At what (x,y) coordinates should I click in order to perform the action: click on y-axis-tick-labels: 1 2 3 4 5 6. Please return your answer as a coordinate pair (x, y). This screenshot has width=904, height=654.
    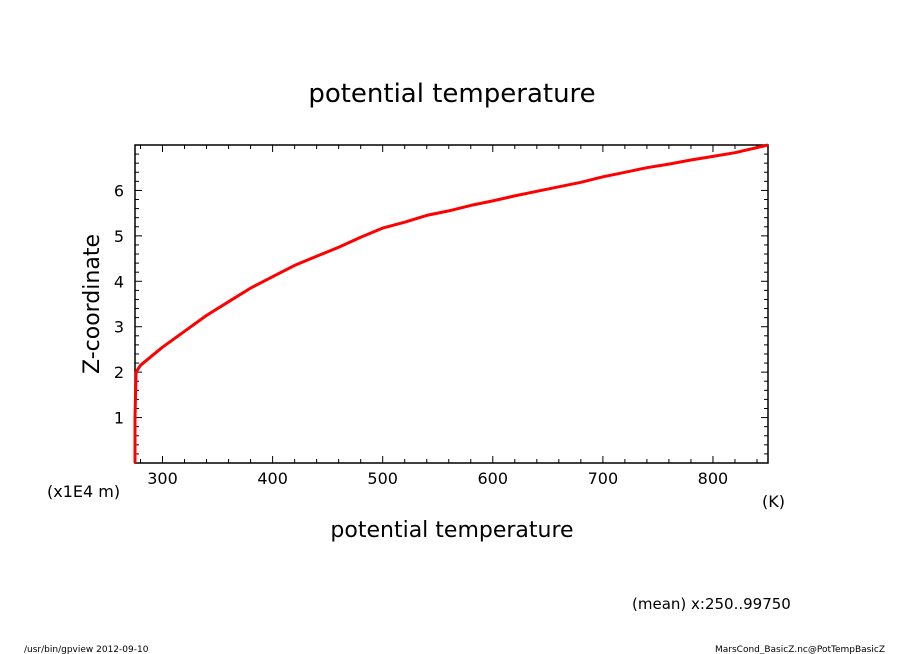
    Looking at the image, I should click on (119, 304).